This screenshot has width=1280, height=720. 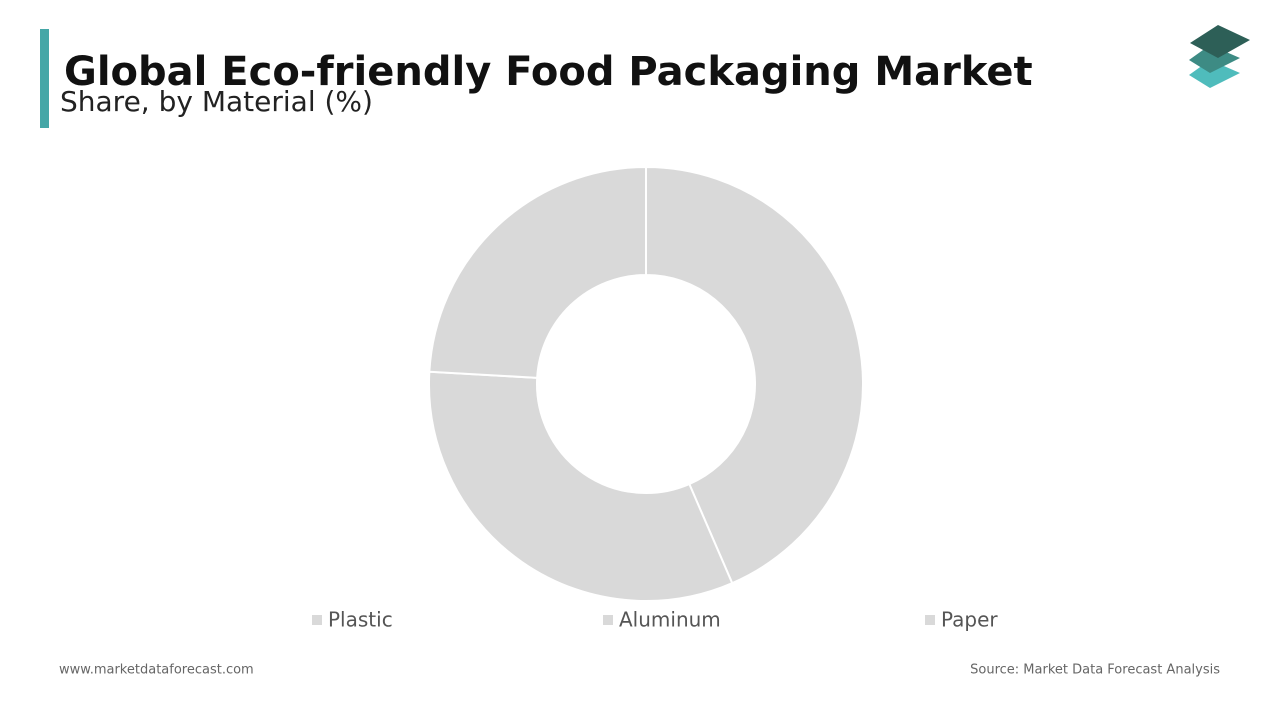 I want to click on legend-label: Paper, so click(x=969, y=620).